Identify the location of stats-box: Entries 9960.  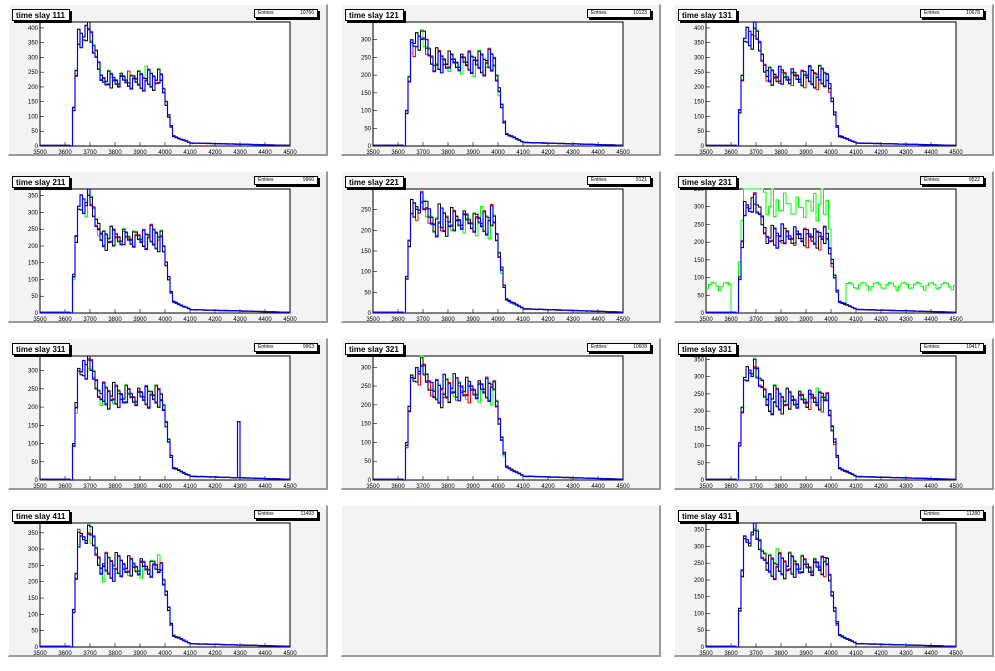
(286, 180).